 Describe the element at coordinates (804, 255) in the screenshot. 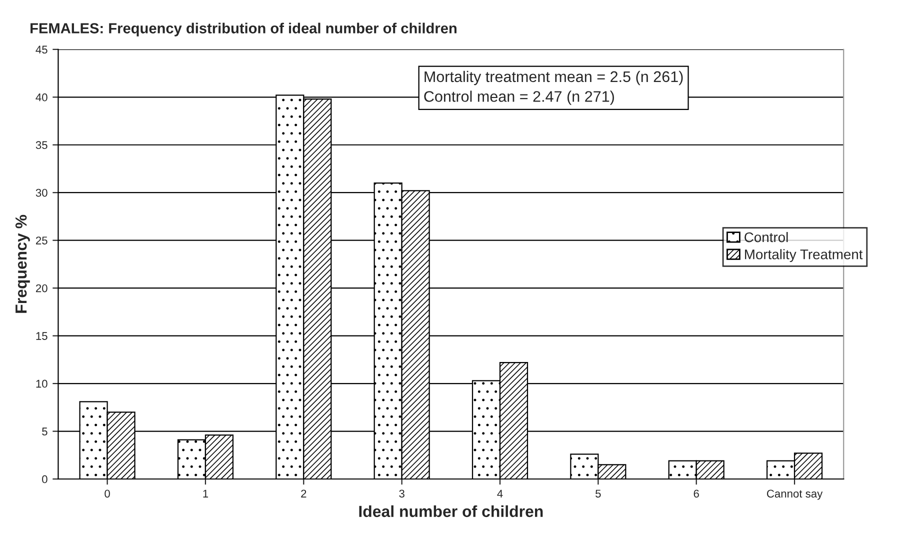

I see `legend-label: Mortality Treatment` at that location.